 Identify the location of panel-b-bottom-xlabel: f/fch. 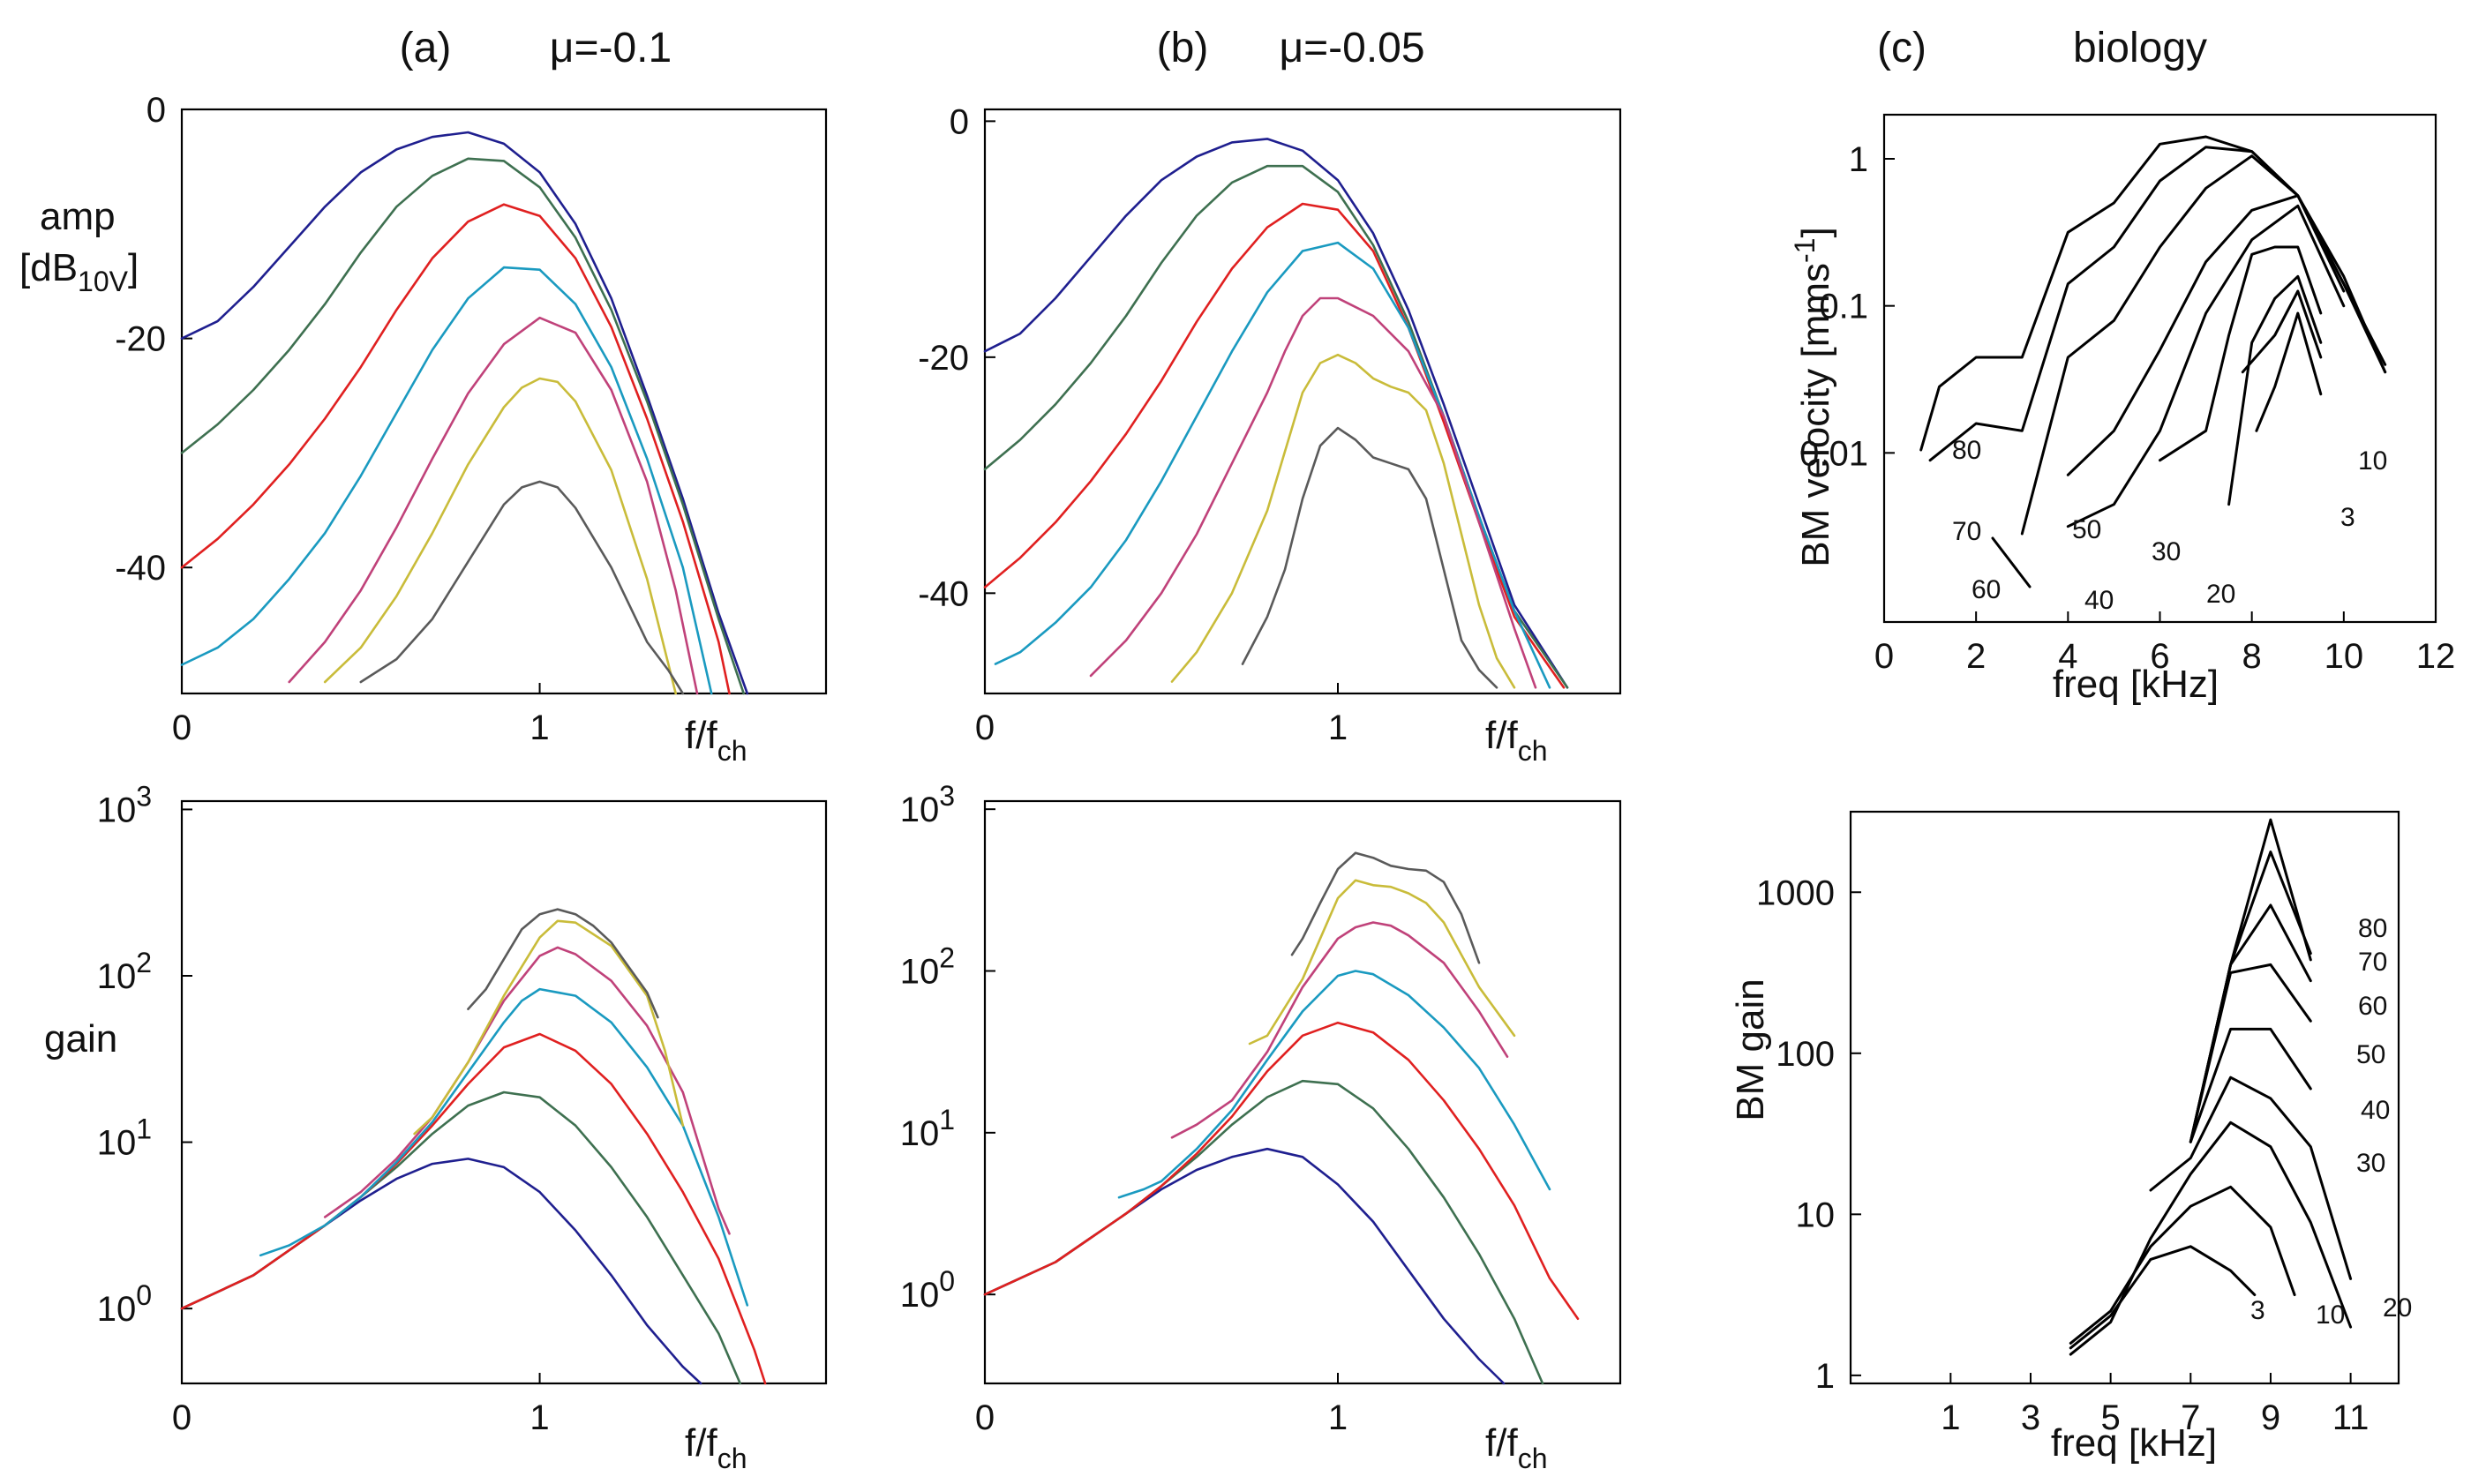
(1516, 1447).